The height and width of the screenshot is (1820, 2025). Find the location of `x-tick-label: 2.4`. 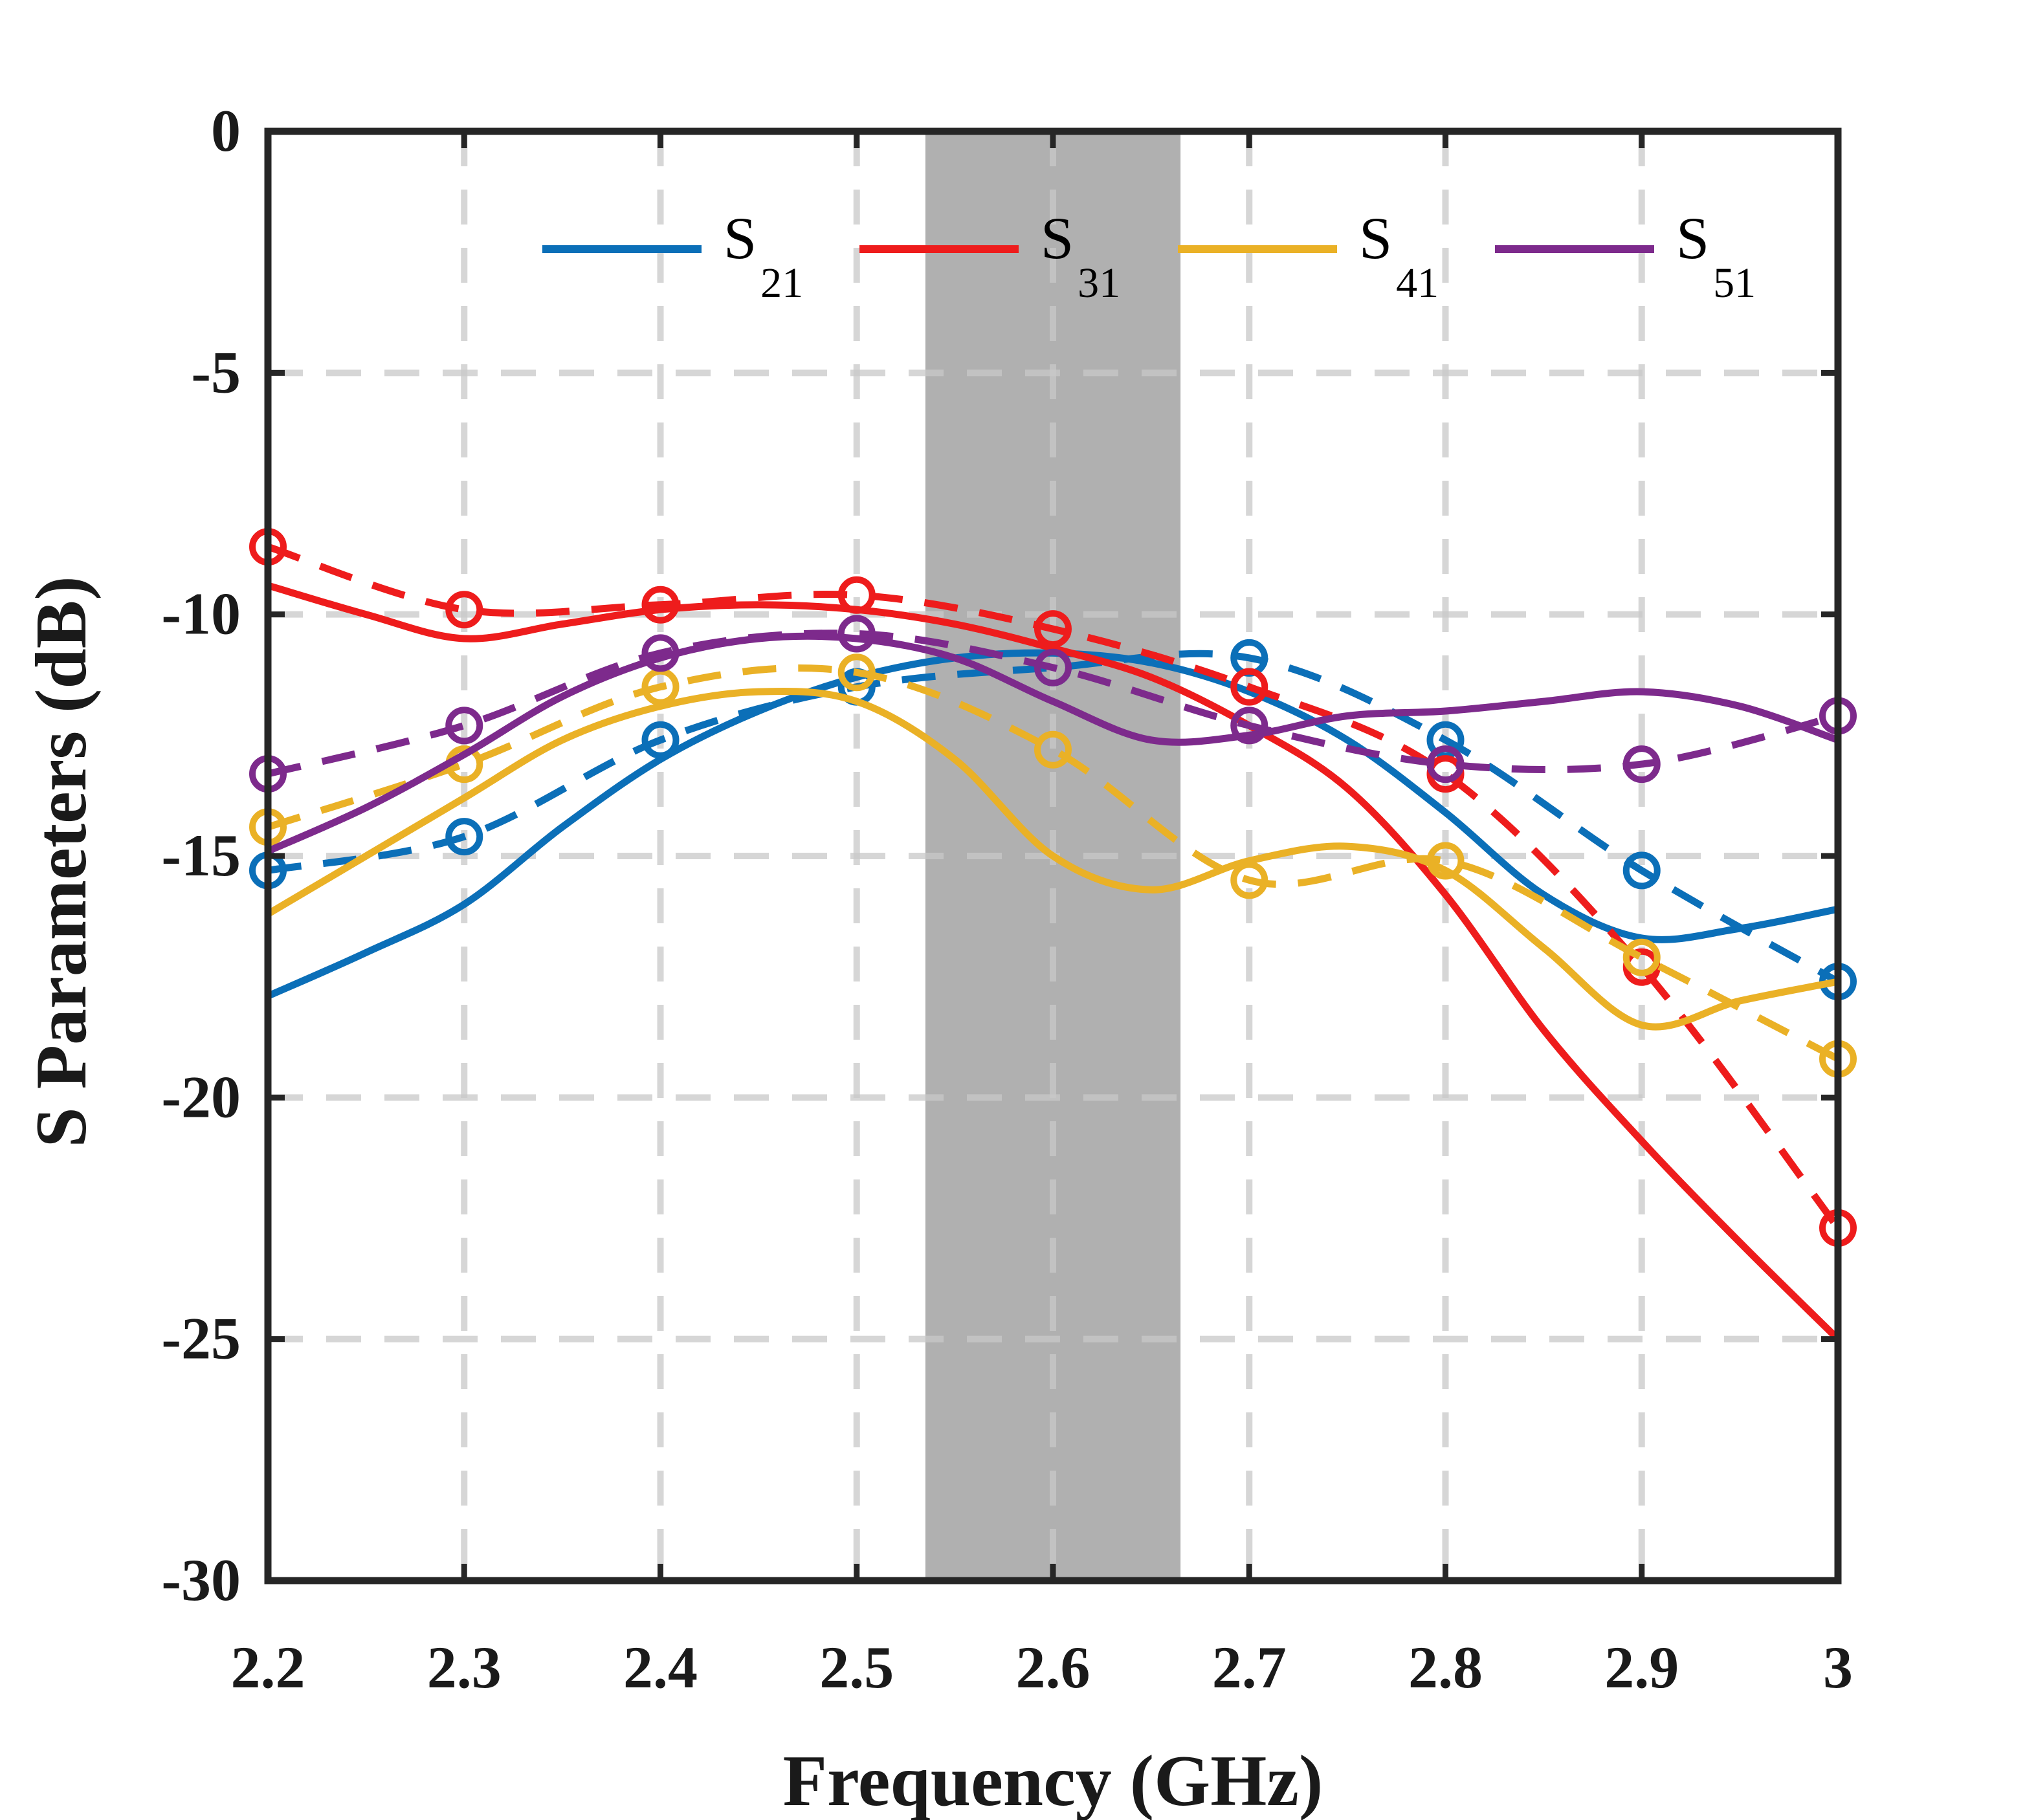

x-tick-label: 2.4 is located at coordinates (660, 1667).